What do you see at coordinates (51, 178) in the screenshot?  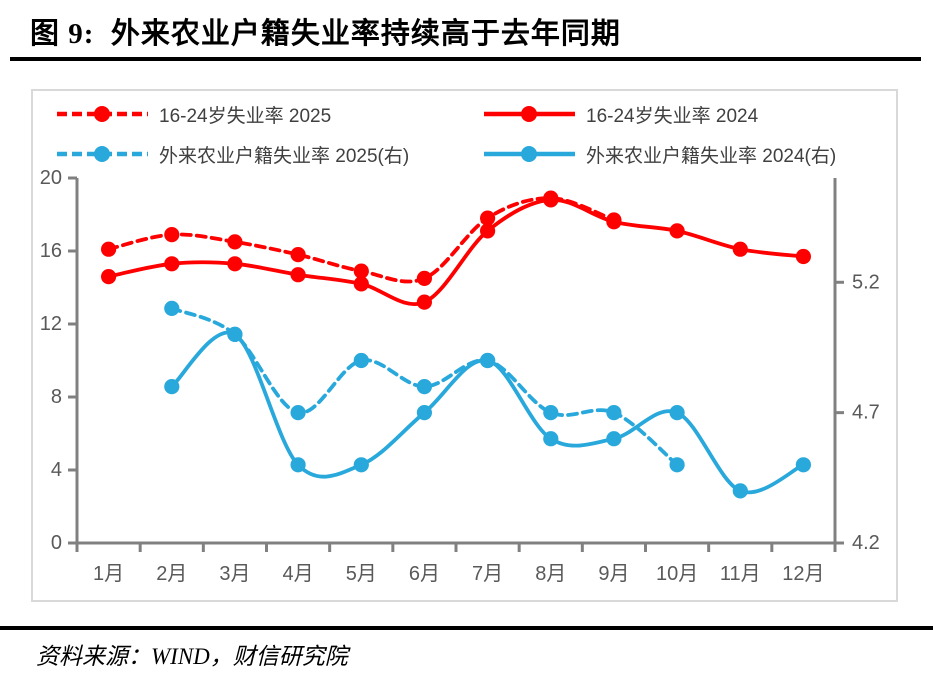 I see `left-axis-tick-label: 20` at bounding box center [51, 178].